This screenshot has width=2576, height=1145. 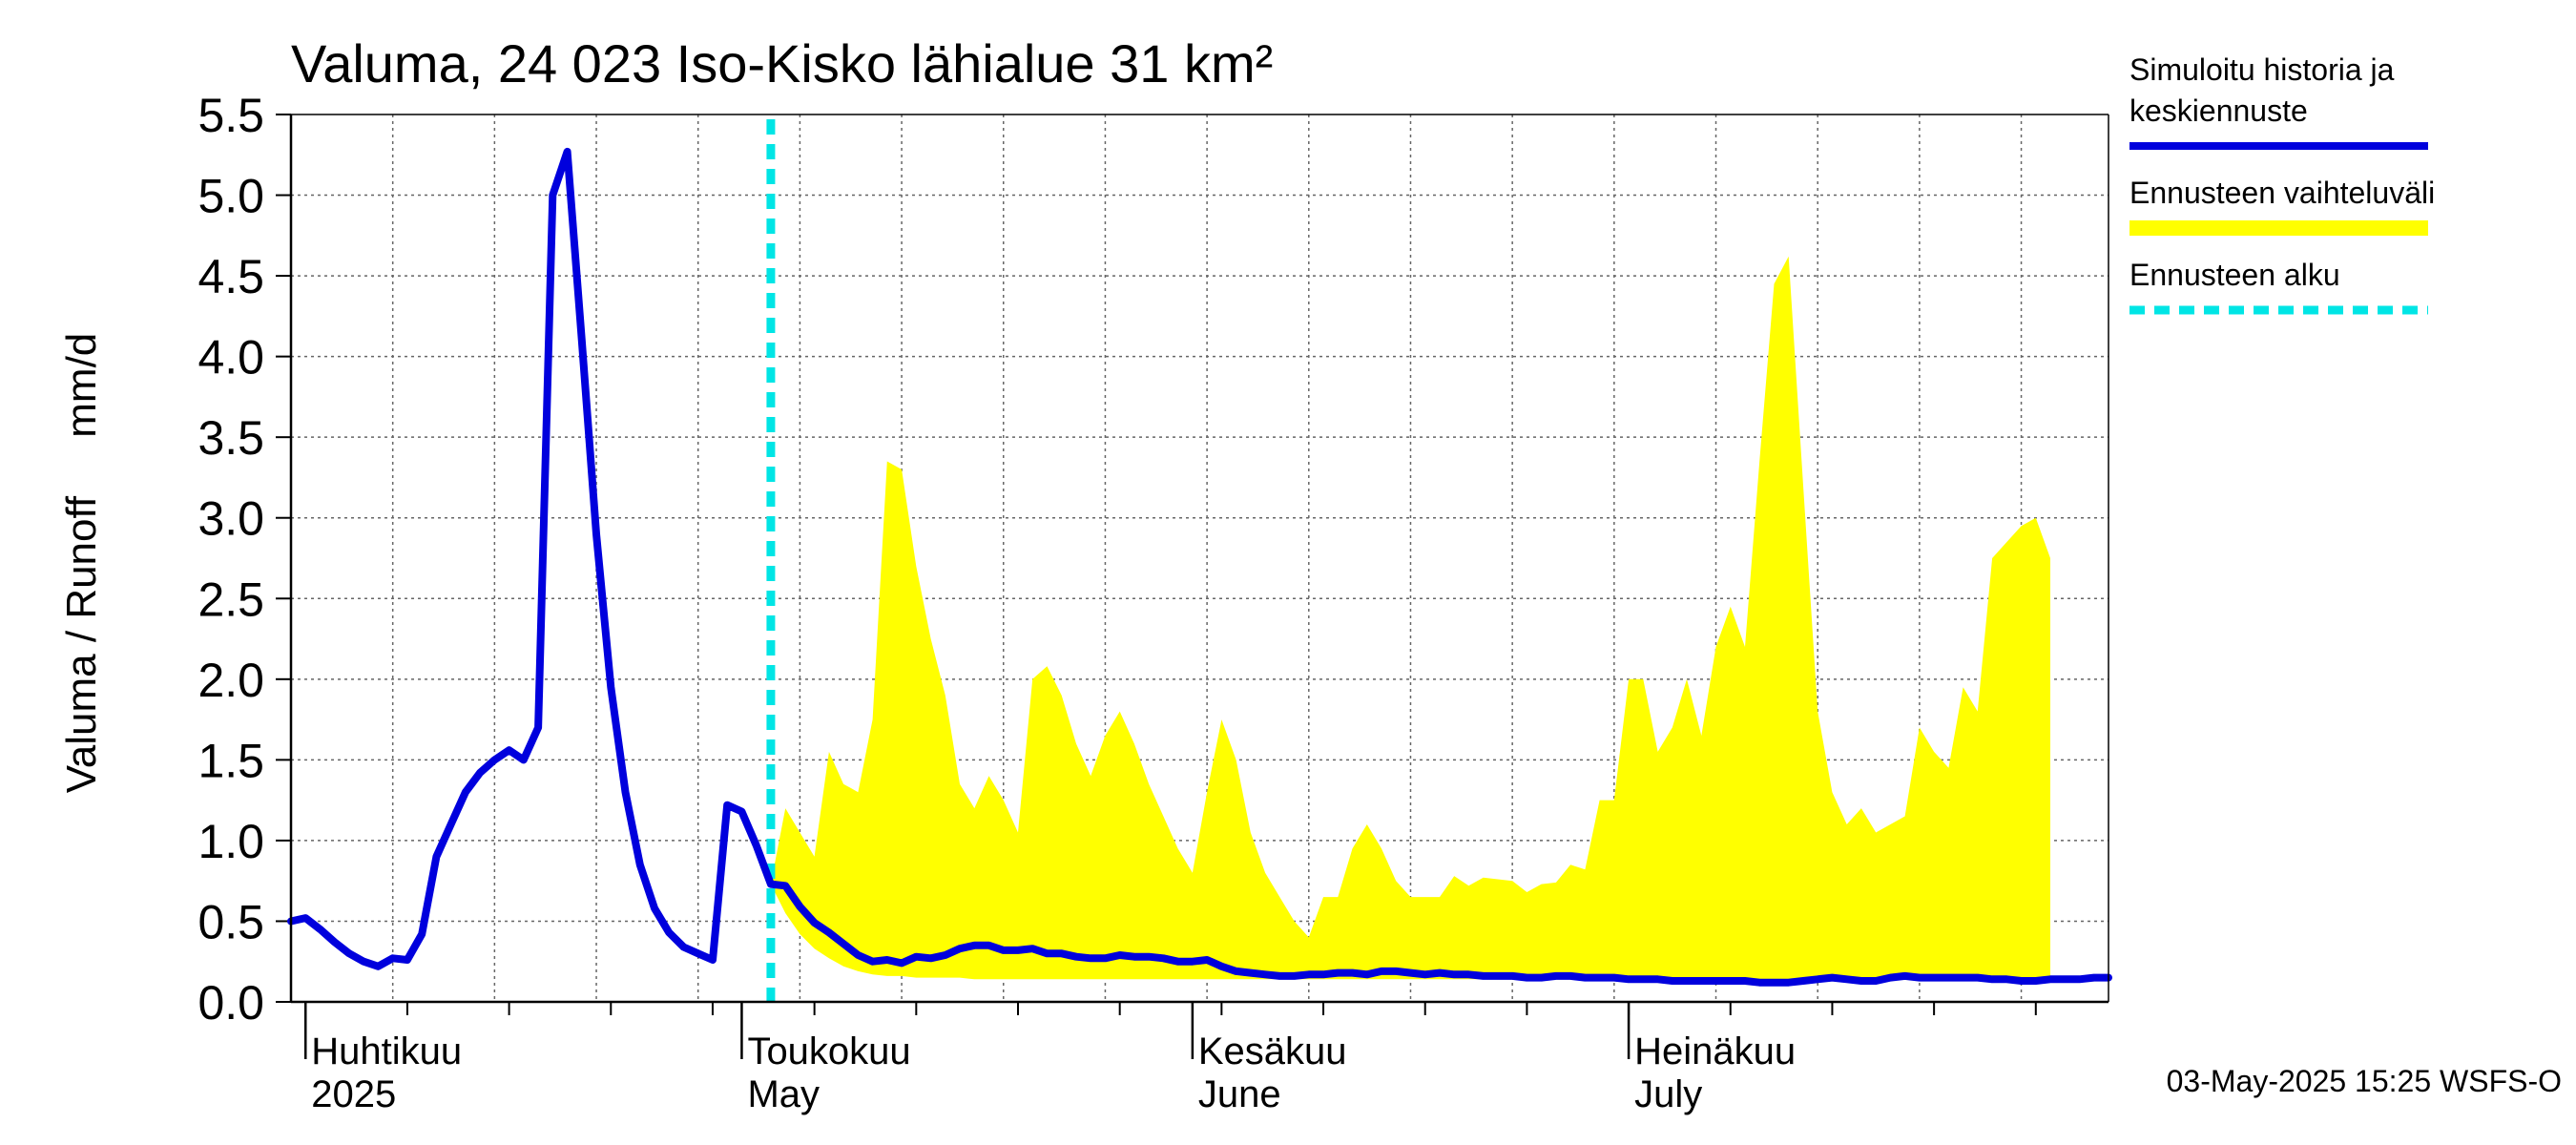 I want to click on legend-label: Ennusteen vaihteluväli, so click(x=2282, y=193).